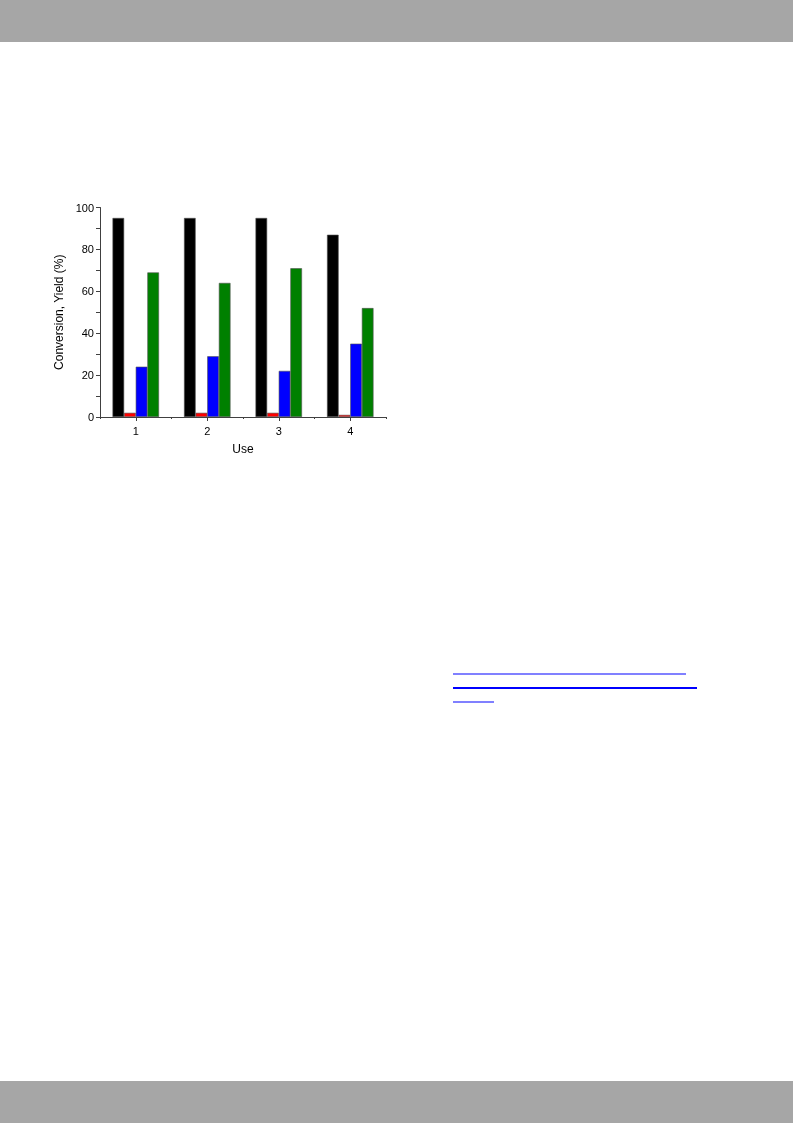 Image resolution: width=793 pixels, height=1123 pixels. What do you see at coordinates (87, 249) in the screenshot?
I see `y-tick-label: 80` at bounding box center [87, 249].